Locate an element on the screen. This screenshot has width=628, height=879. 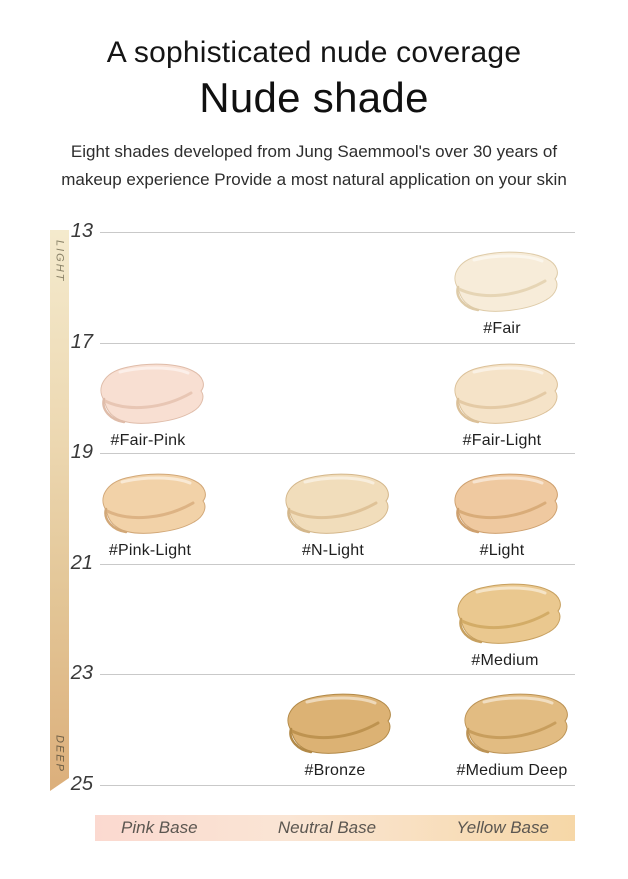
swatch-light: #Light is located at coordinates (502, 515).